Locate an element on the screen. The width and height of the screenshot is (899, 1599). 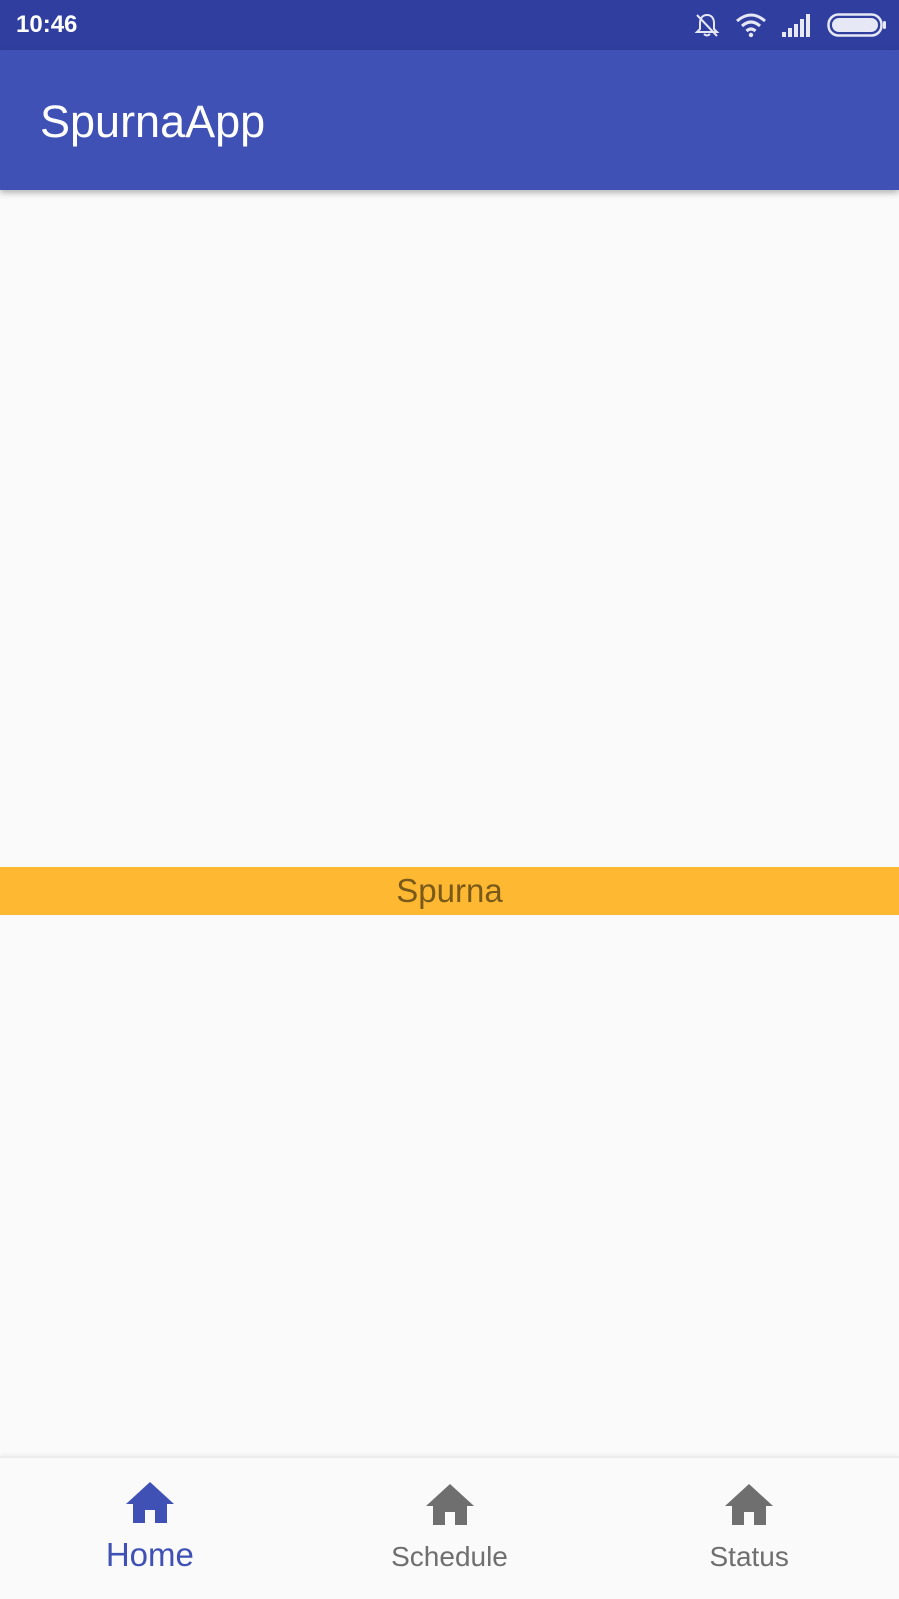
status-time: 10:46 is located at coordinates (47, 24).